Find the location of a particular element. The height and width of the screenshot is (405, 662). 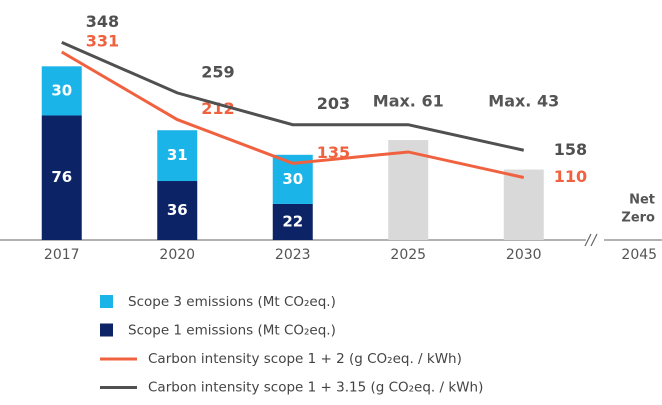

value-label: 36 is located at coordinates (177, 210).